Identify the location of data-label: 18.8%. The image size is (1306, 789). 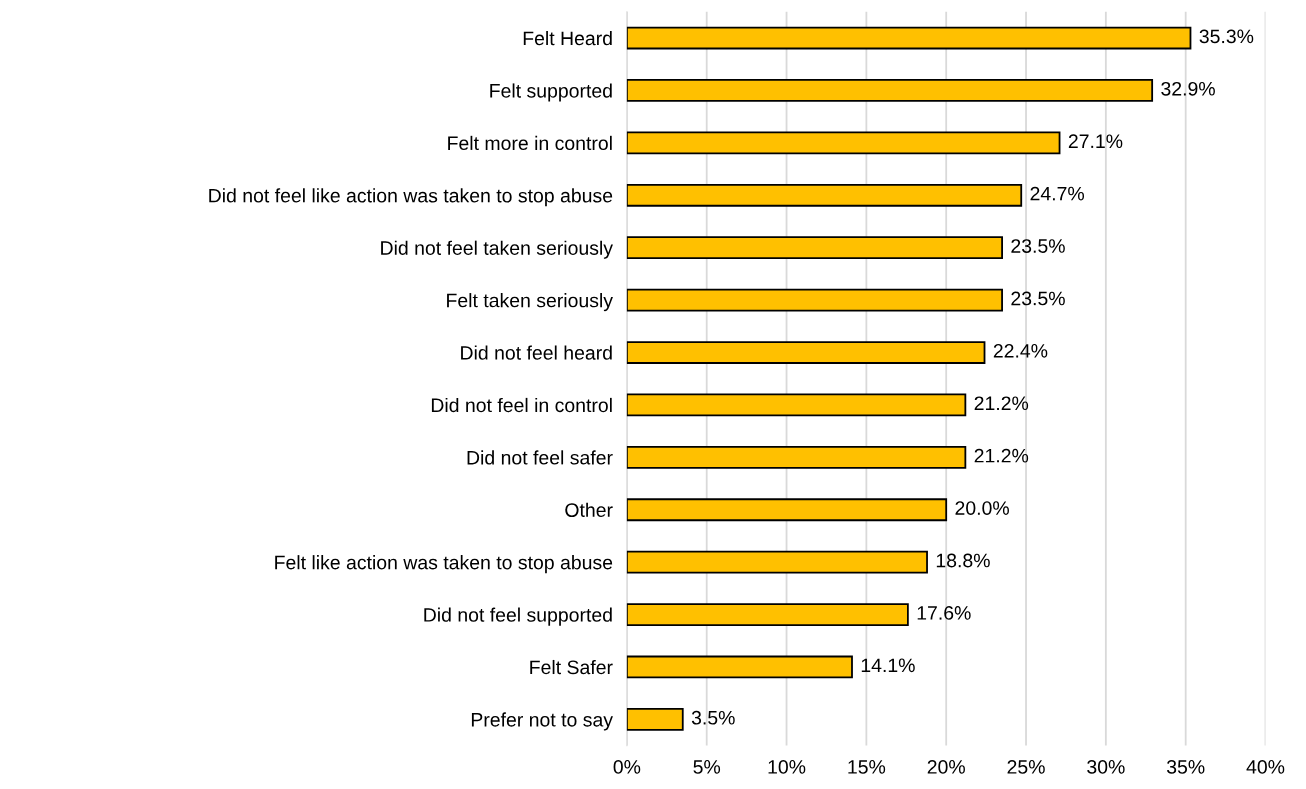
(963, 560).